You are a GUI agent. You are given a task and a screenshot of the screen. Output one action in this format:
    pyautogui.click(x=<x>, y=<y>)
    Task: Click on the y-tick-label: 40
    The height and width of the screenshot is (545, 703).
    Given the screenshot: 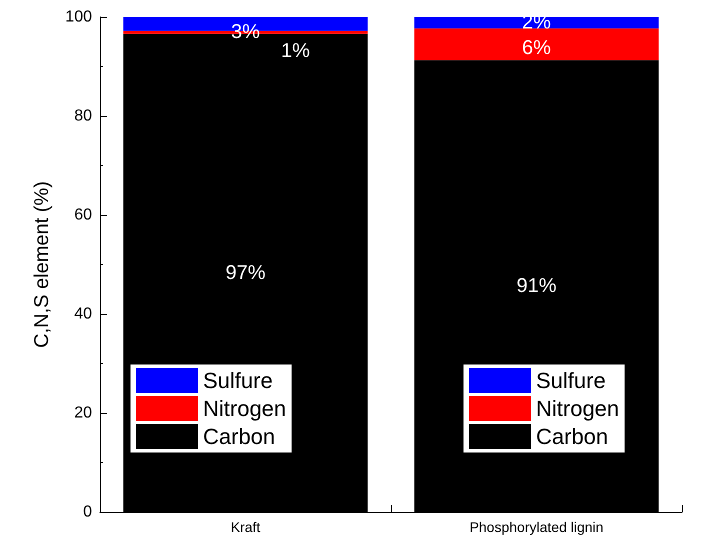 What is the action you would take?
    pyautogui.click(x=83, y=314)
    